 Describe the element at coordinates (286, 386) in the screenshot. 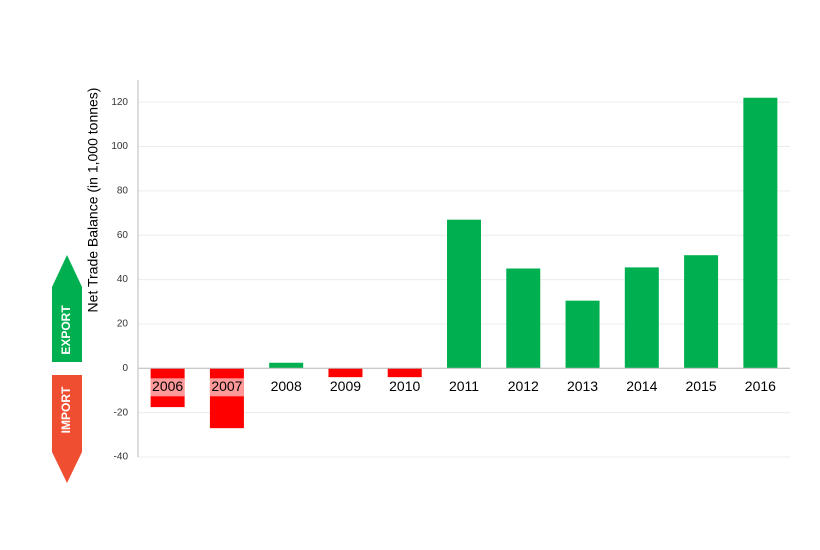

I see `x-tick-label: 2008` at that location.